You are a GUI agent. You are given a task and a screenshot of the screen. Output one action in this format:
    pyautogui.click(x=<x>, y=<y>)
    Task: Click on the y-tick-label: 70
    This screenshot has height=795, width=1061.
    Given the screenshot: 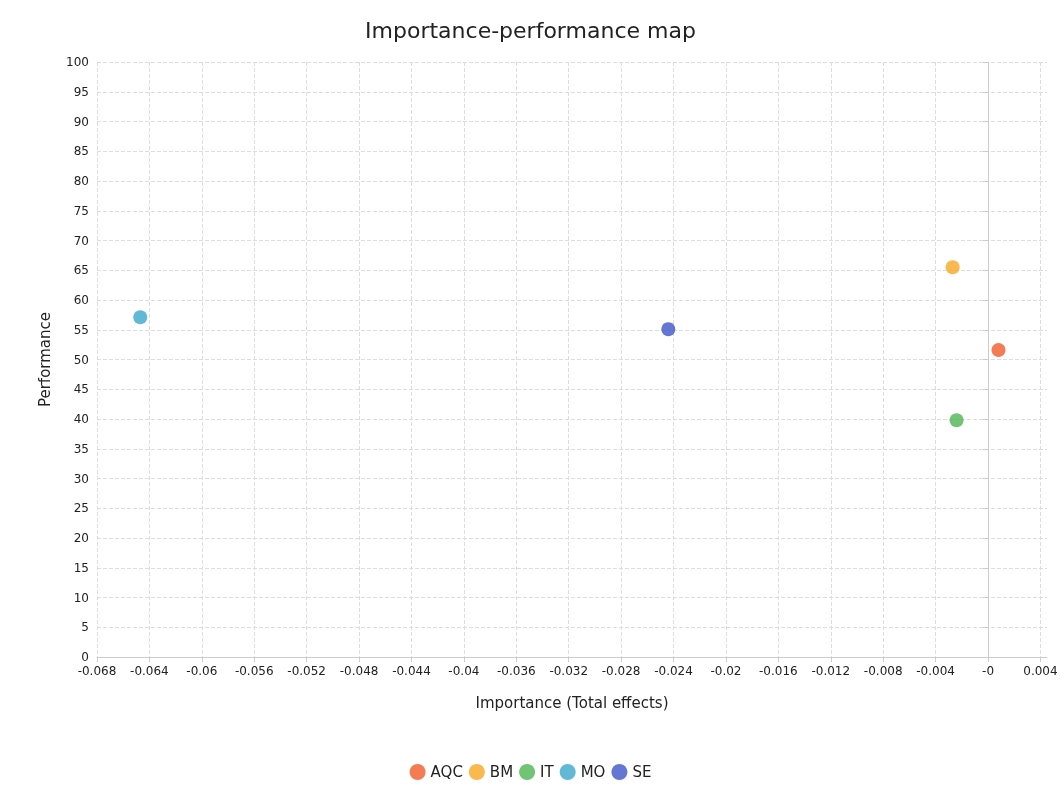 What is the action you would take?
    pyautogui.click(x=81, y=240)
    